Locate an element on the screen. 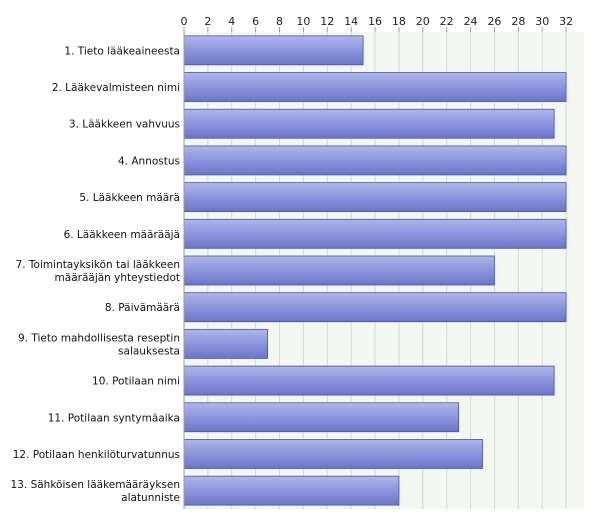 The height and width of the screenshot is (521, 600). category-label-line: 12. Potilaan henkilöturvatunnus is located at coordinates (96, 455).